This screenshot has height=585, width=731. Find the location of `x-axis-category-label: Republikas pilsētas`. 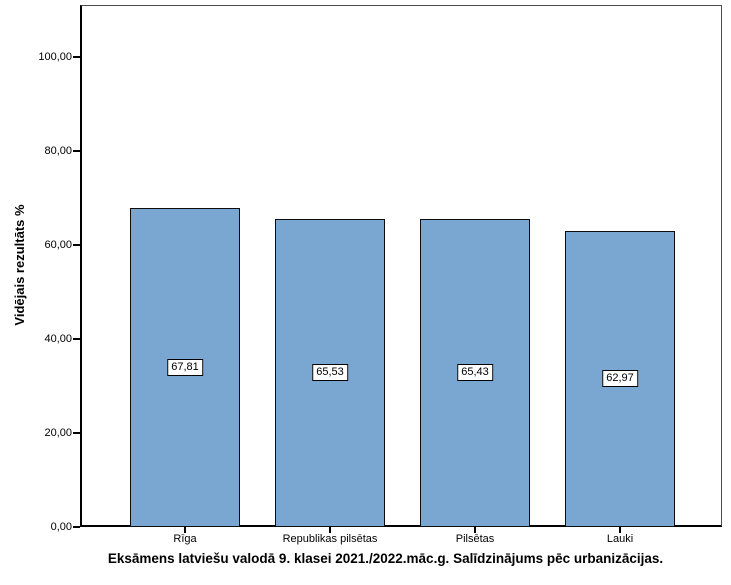

x-axis-category-label: Republikas pilsētas is located at coordinates (330, 539).